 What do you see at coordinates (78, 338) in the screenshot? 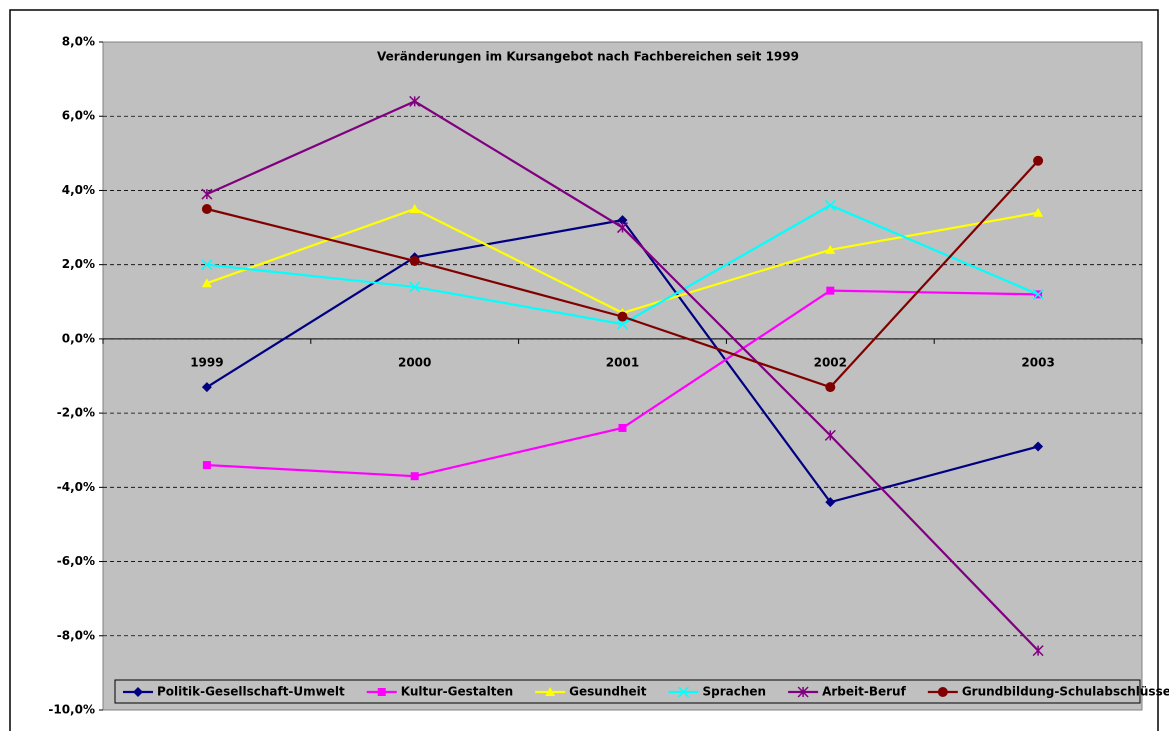
I see `y-tick-label: 0,0%` at bounding box center [78, 338].